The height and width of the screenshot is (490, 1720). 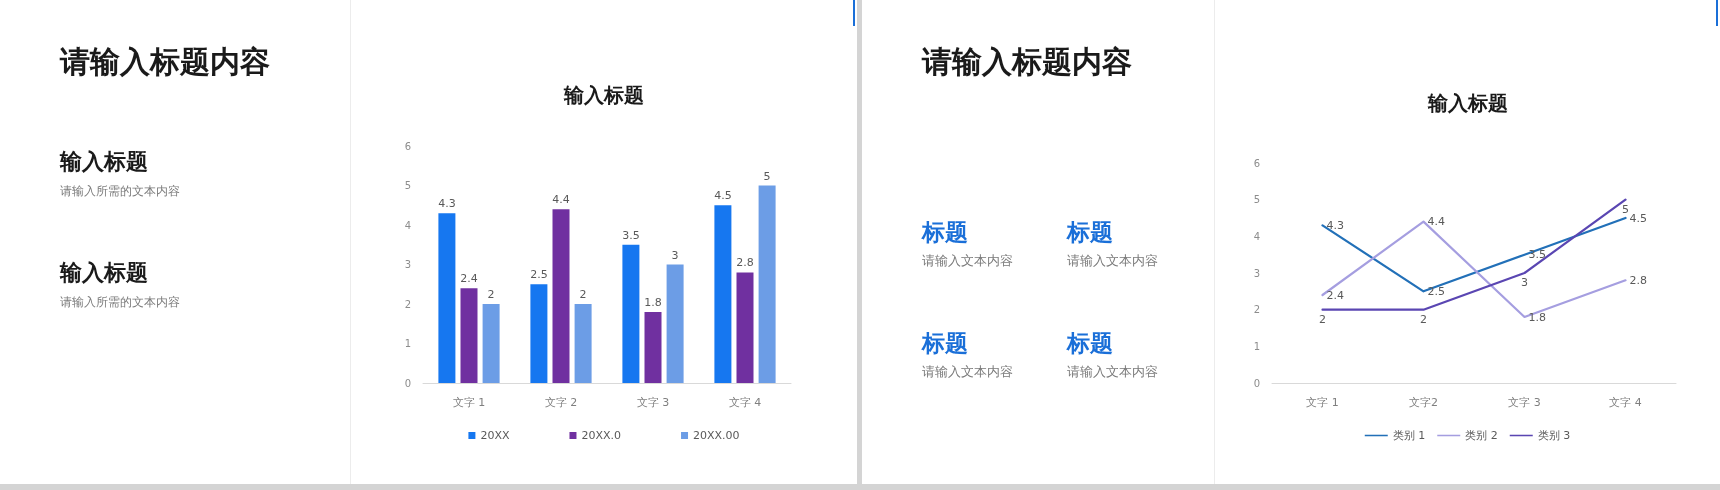 I want to click on x-tick-label: 文字2, so click(x=1423, y=402).